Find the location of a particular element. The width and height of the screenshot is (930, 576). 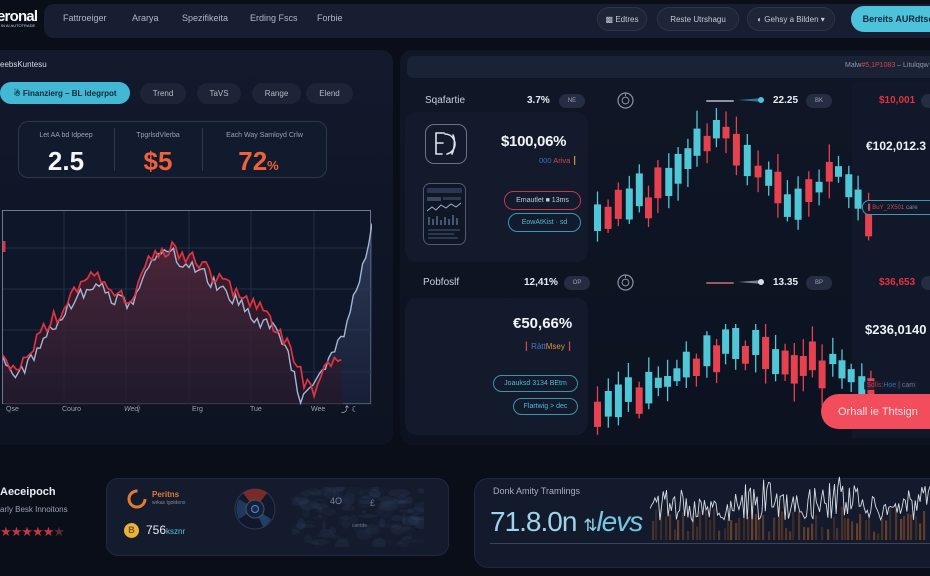

svg-text: ceirtde is located at coordinates (359, 526).